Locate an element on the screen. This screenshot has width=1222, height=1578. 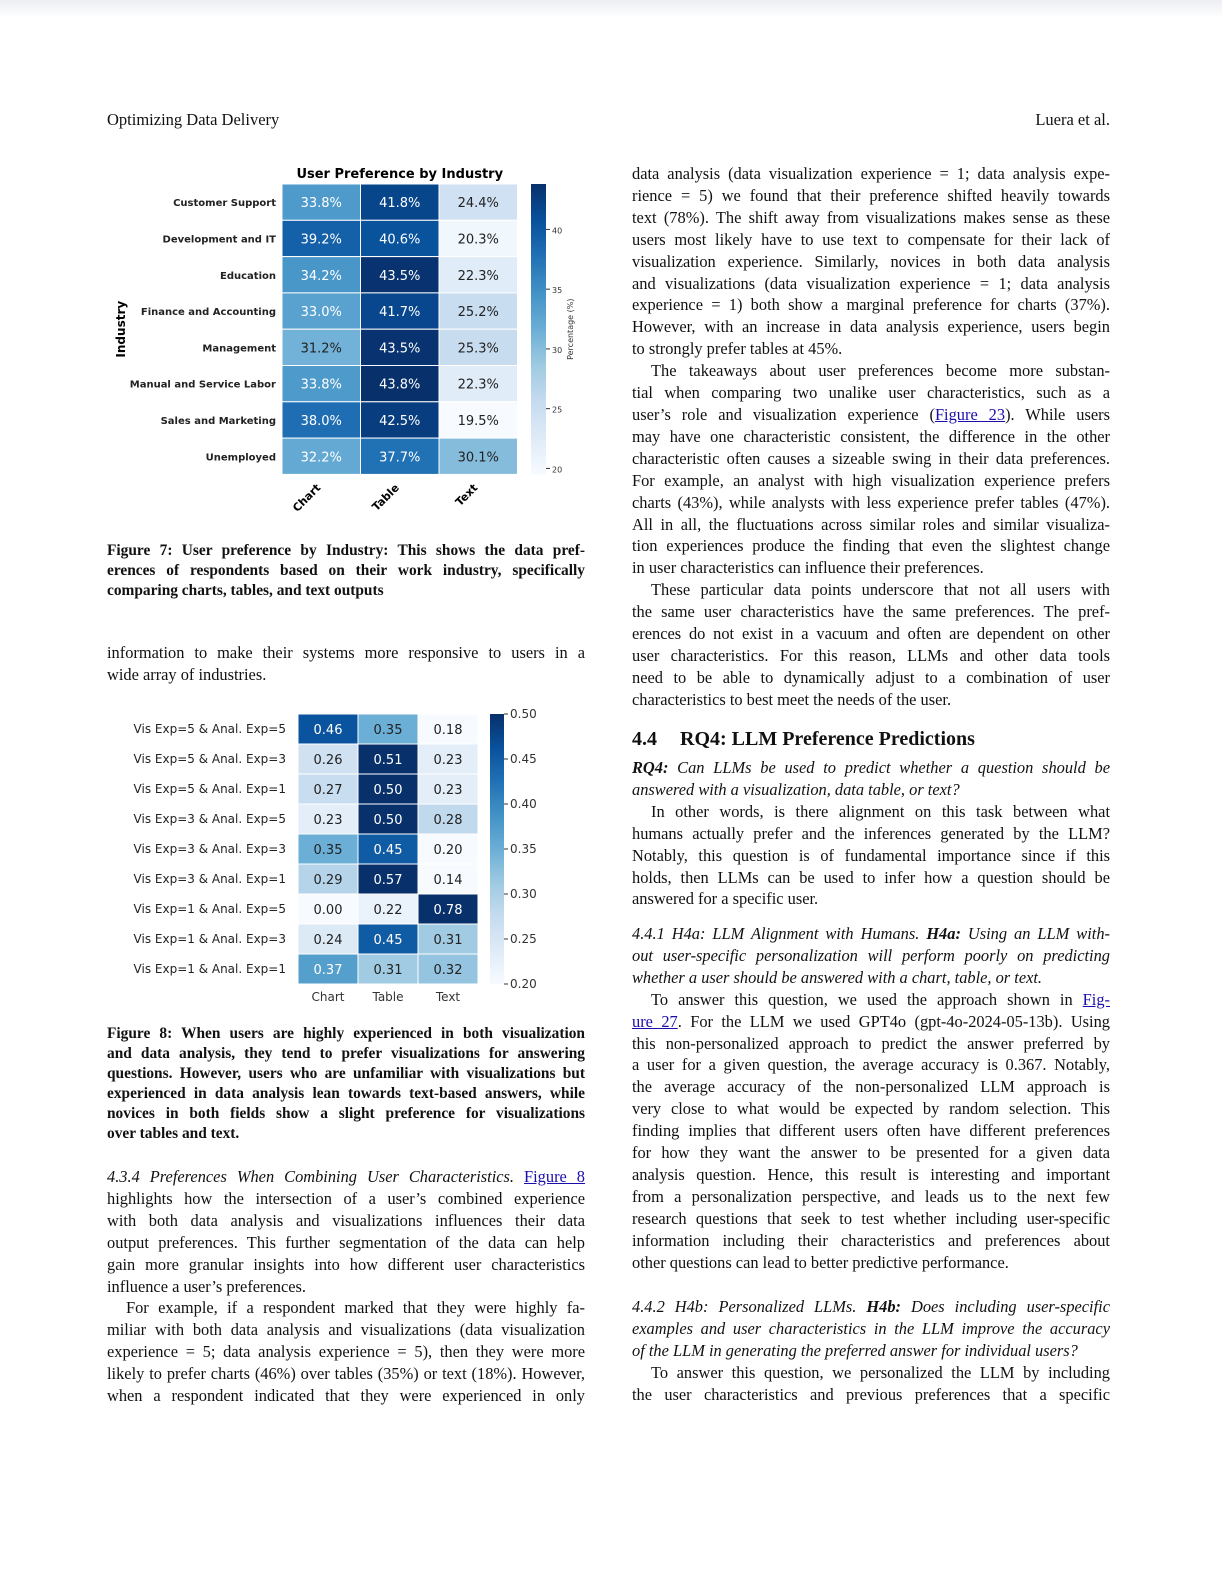
cell-label: 41.7% is located at coordinates (399, 312).